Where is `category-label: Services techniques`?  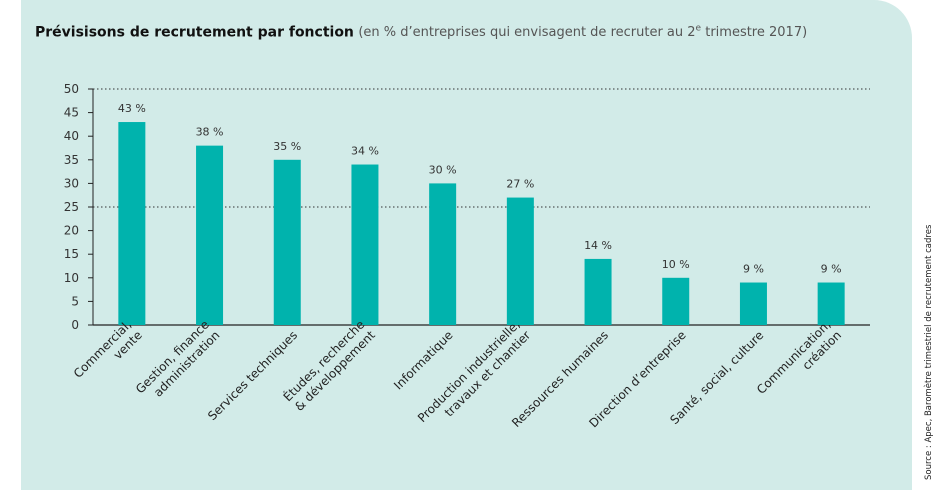
category-label: Services techniques is located at coordinates (252, 375).